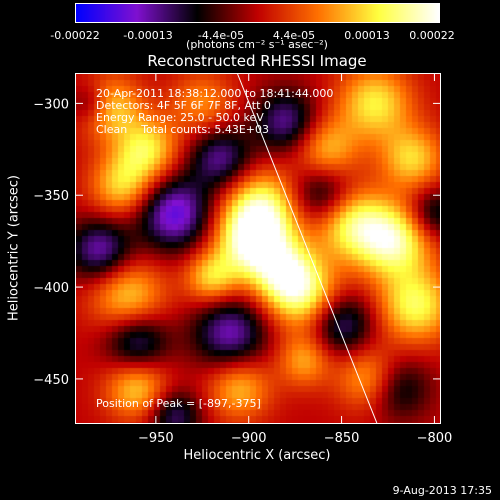  Describe the element at coordinates (294, 35) in the screenshot. I see `colorbar-tick-label: 4.4e-05` at that location.